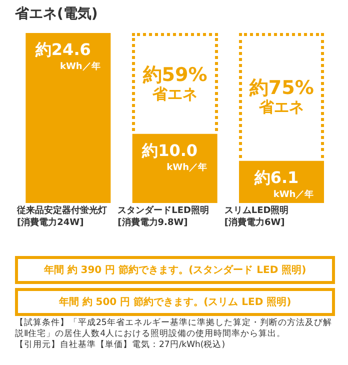 The width and height of the screenshot is (348, 365). I want to click on annotation: 約75% 省エネ, so click(281, 96).